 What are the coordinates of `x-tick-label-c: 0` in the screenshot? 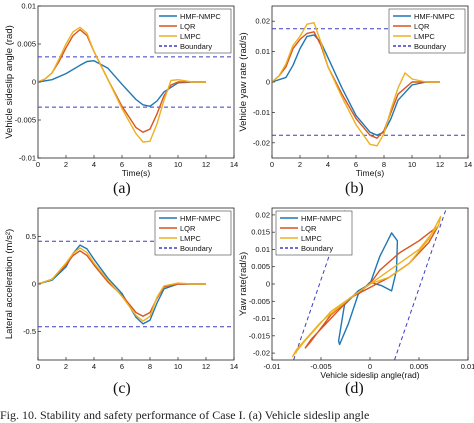 It's located at (38, 366).